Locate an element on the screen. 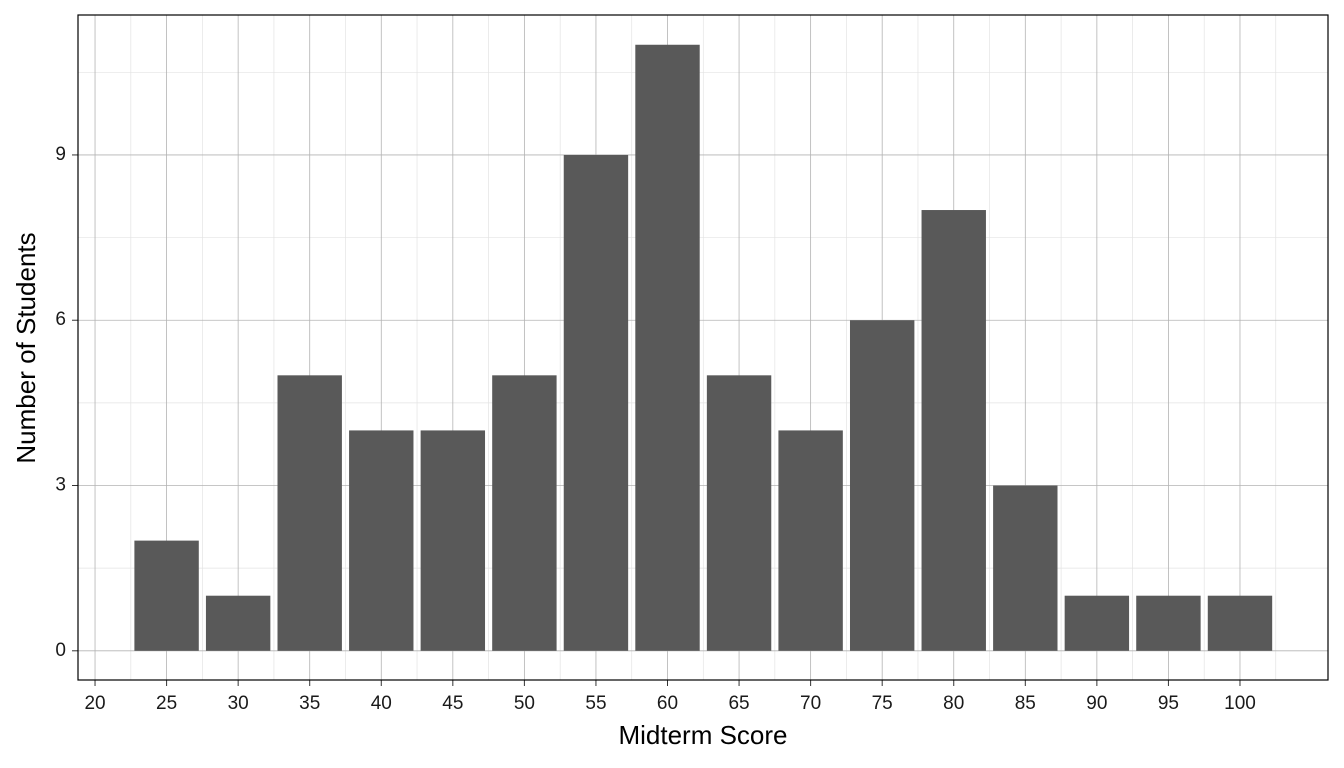 The image size is (1344, 768). x-tick-label: 45 is located at coordinates (452, 703).